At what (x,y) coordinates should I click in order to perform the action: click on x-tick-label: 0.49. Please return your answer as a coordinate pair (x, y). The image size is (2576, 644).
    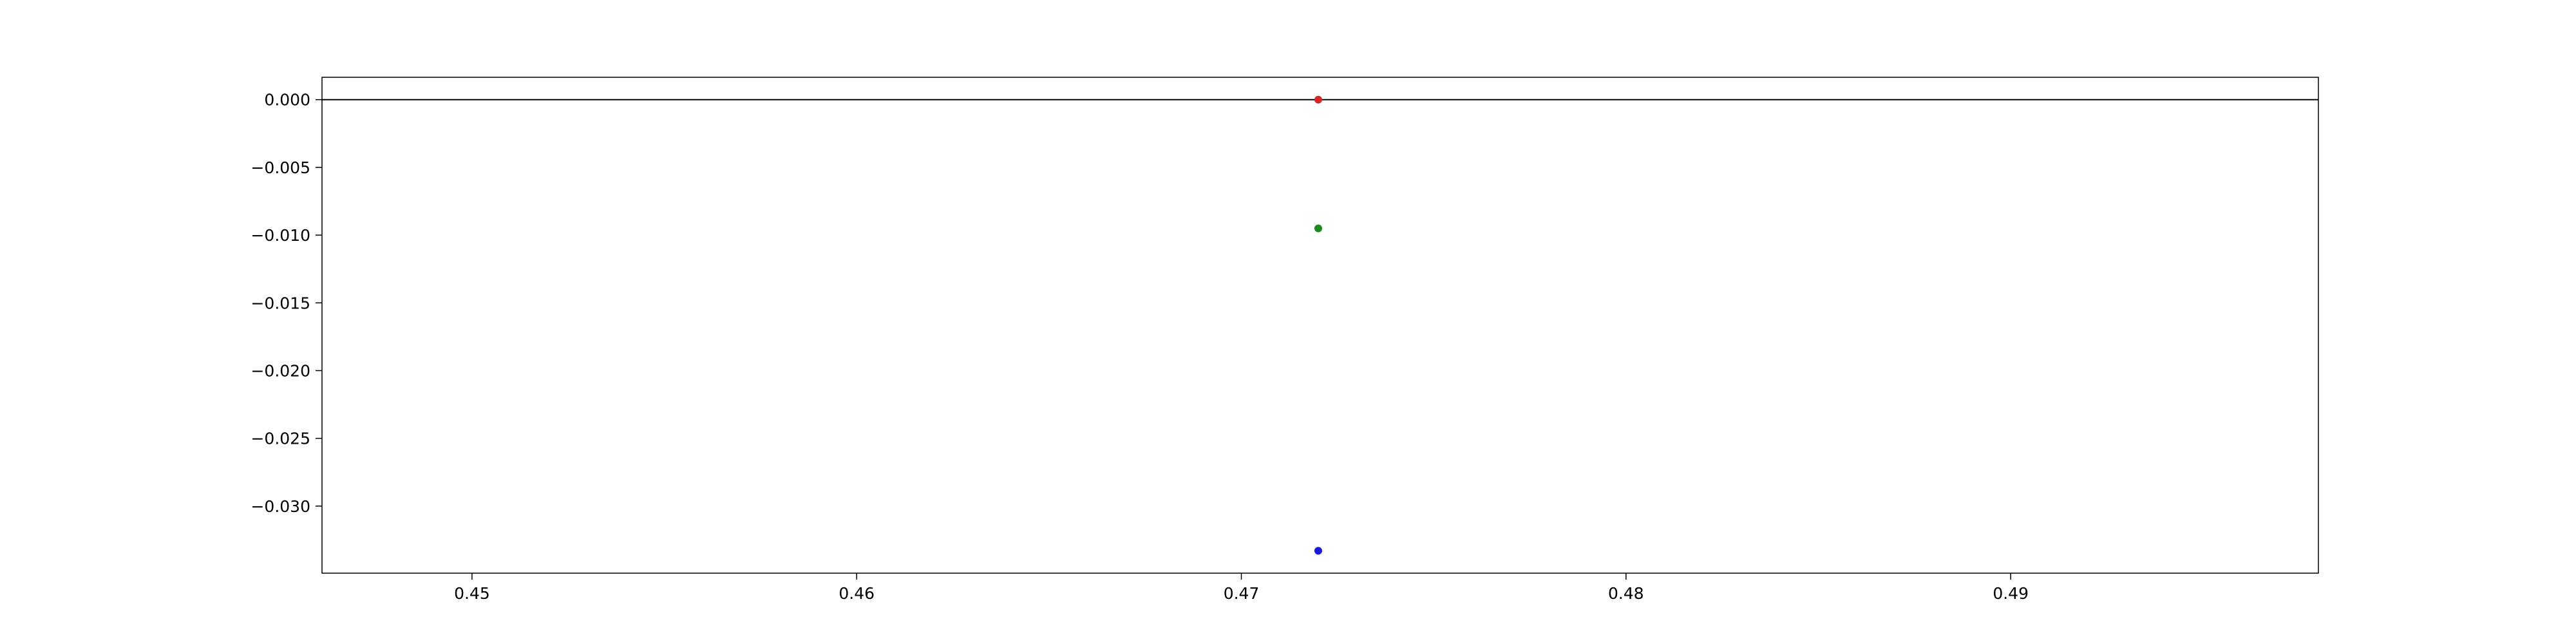
    Looking at the image, I should click on (2011, 593).